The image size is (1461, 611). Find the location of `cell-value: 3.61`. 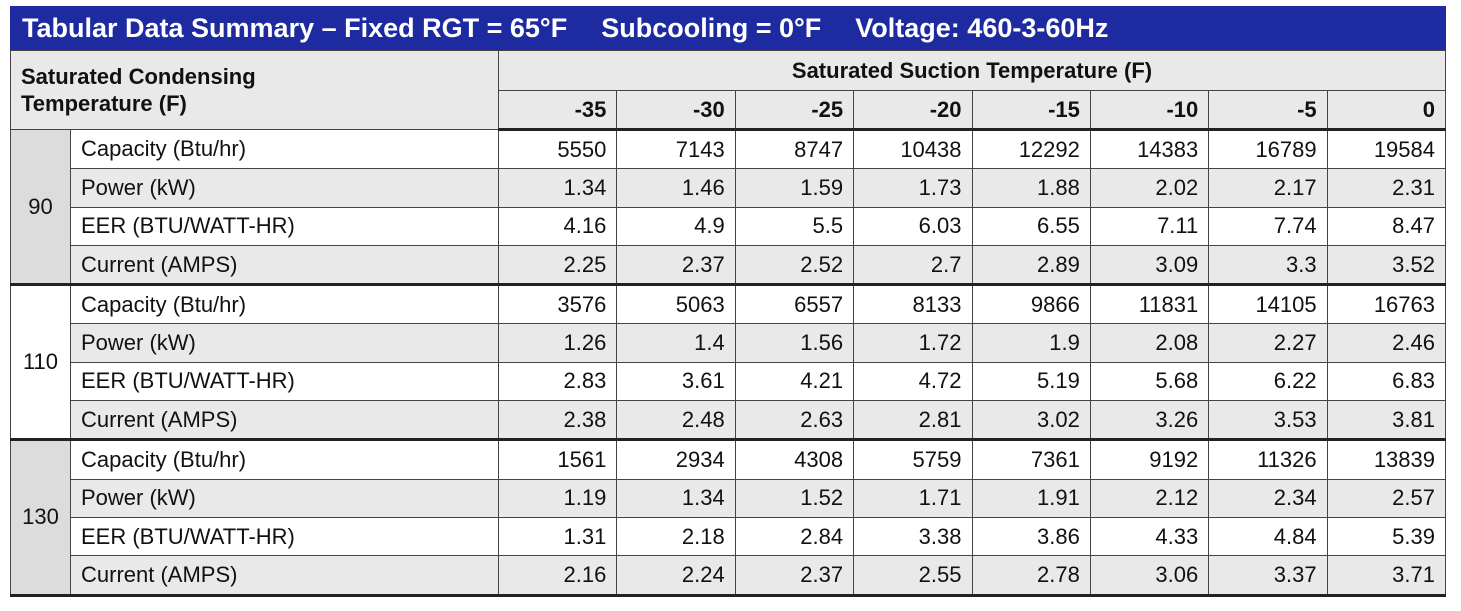

cell-value: 3.61 is located at coordinates (676, 381).